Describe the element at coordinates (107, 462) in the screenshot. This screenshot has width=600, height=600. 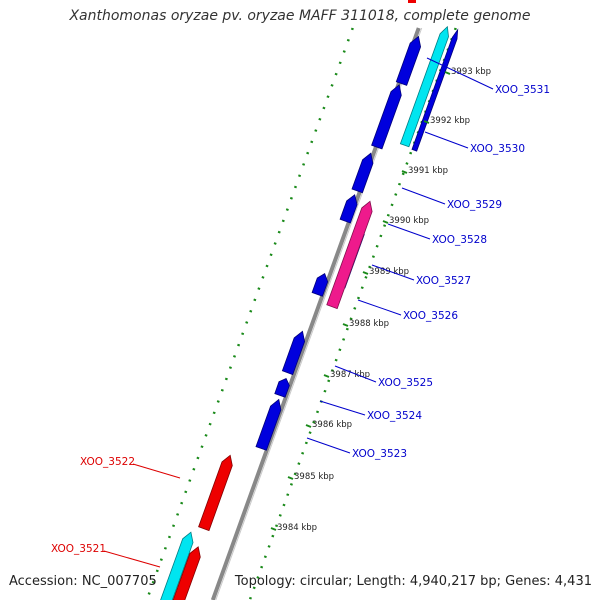
I see `gene-label: XOO_3522` at that location.